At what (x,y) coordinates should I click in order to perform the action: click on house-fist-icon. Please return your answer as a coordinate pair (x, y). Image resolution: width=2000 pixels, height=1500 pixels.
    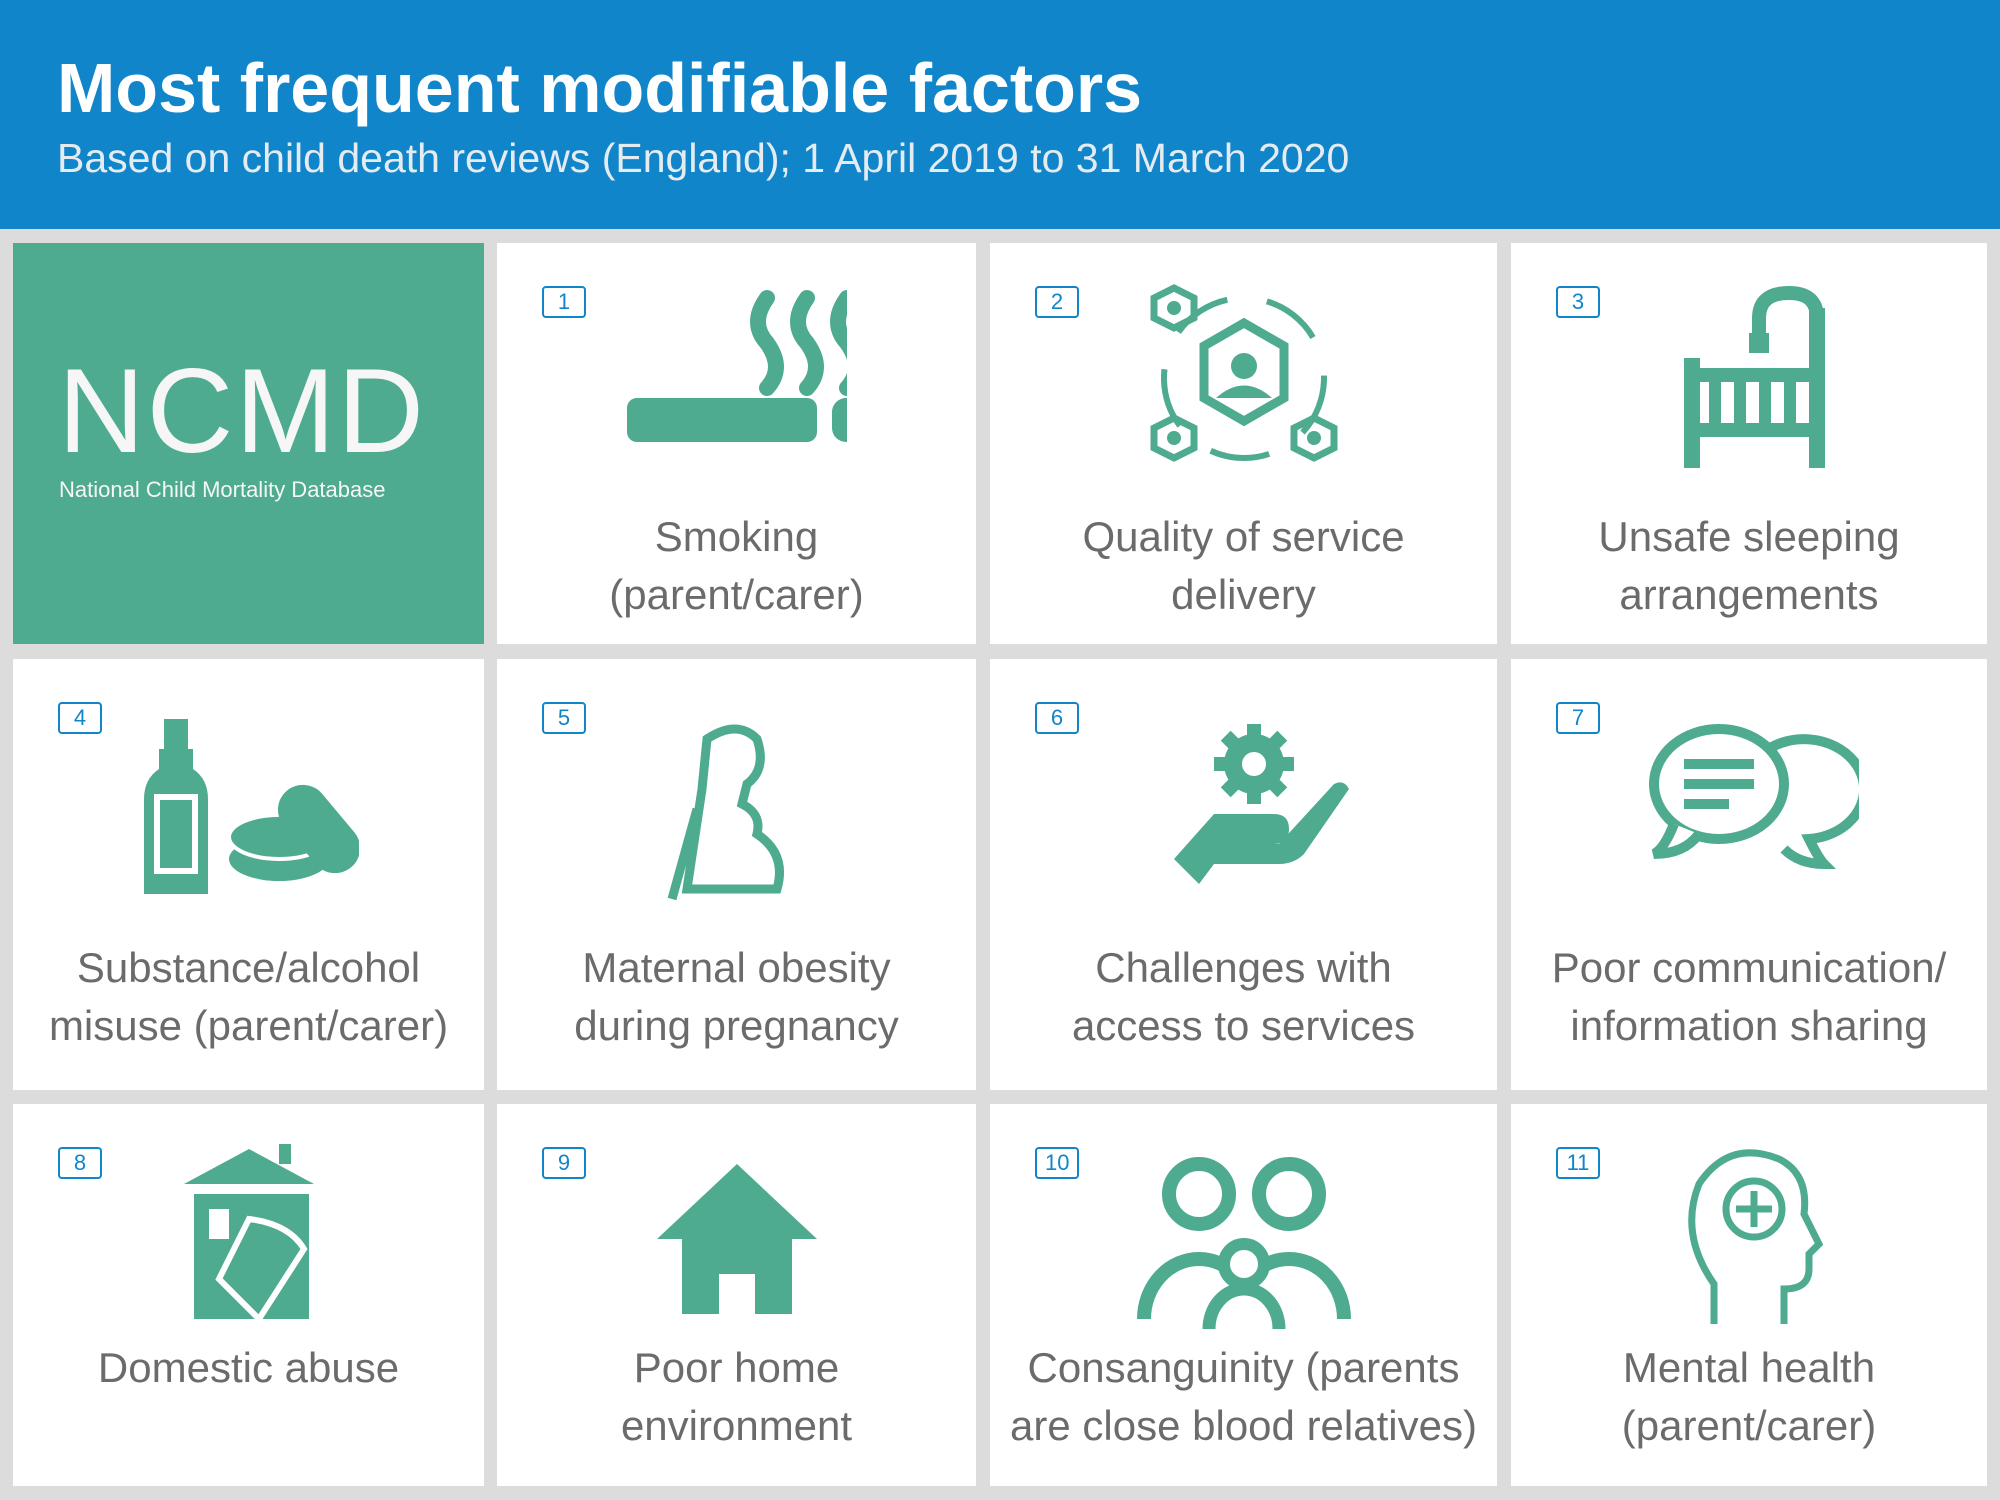
    Looking at the image, I should click on (248, 1239).